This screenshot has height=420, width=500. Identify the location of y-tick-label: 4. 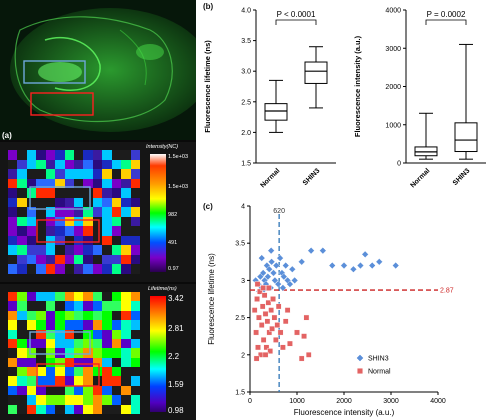
(243, 207).